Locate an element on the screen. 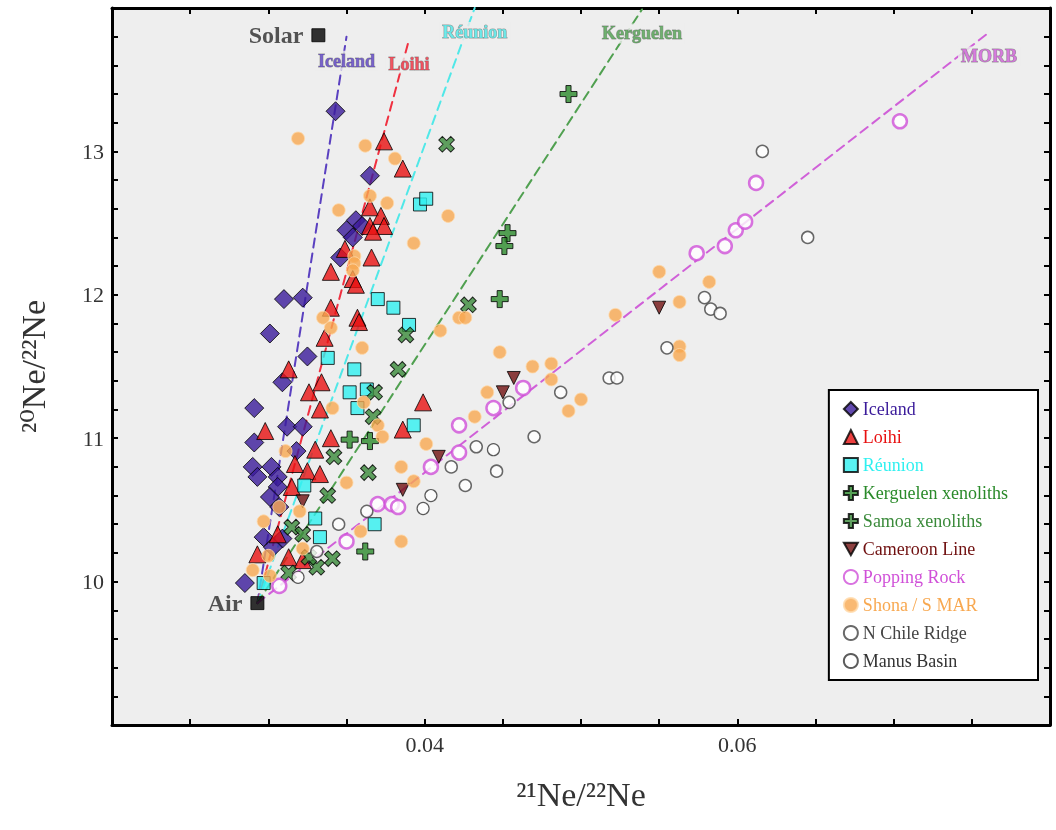 The image size is (1056, 830). y-tick-label: 12 is located at coordinates (93, 295).